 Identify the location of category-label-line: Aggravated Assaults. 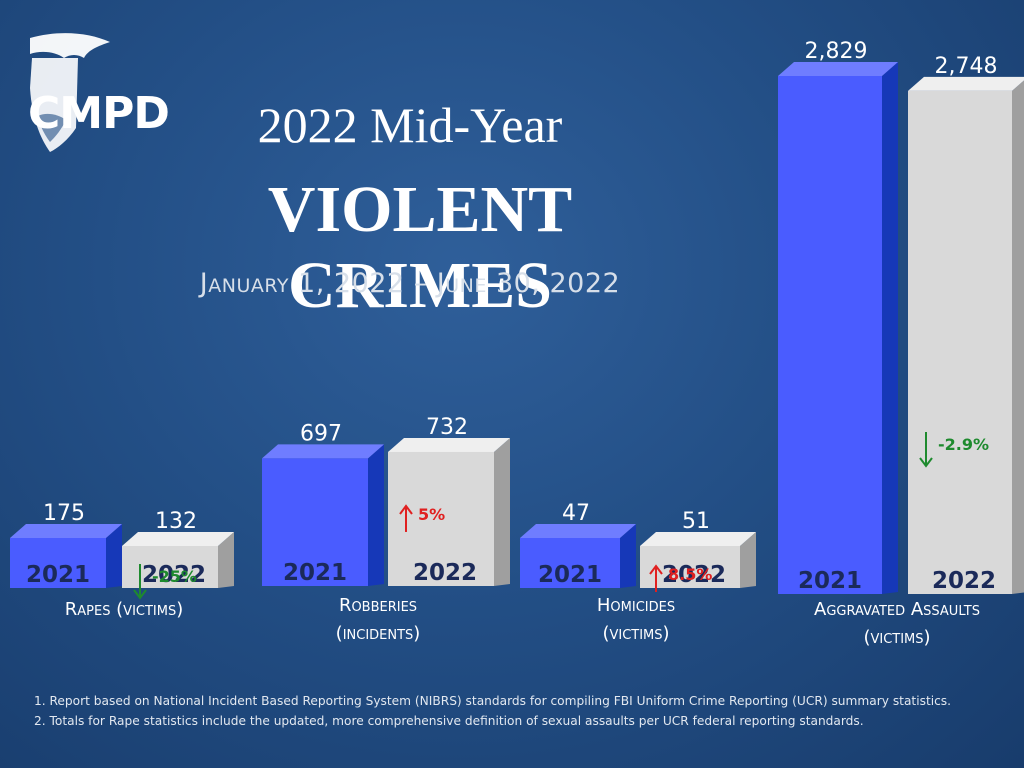
(897, 609).